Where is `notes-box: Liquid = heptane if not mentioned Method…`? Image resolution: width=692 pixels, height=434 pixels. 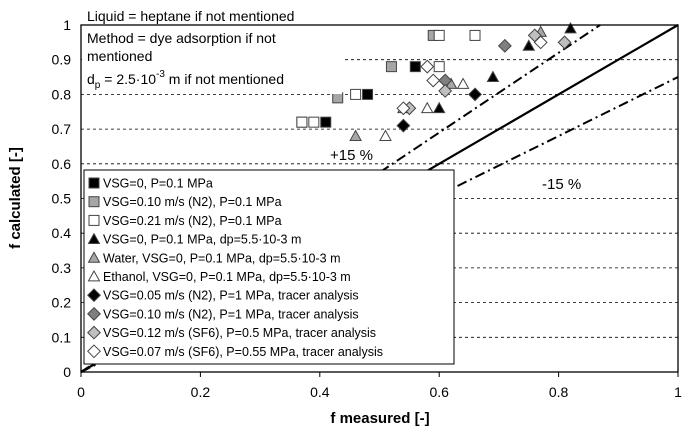 notes-box: Liquid = heptane if not mentioned Method… is located at coordinates (212, 51).